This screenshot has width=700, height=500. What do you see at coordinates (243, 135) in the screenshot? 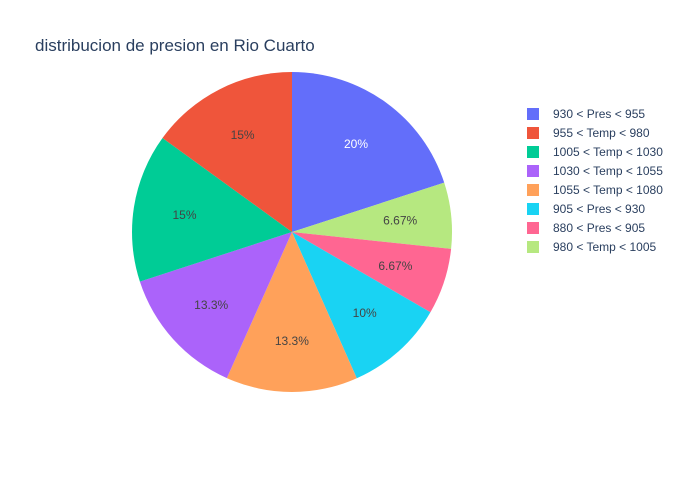
I see `slice-label-955-temp-980: 15%` at bounding box center [243, 135].